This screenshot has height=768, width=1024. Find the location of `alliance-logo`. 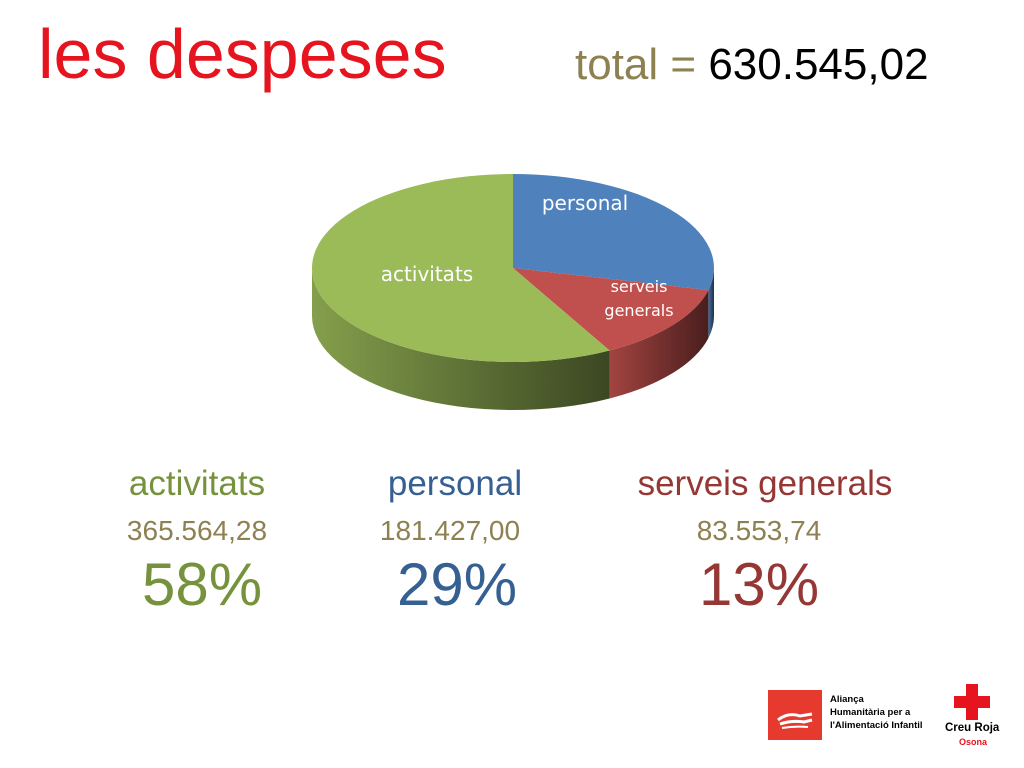

alliance-logo is located at coordinates (795, 715).